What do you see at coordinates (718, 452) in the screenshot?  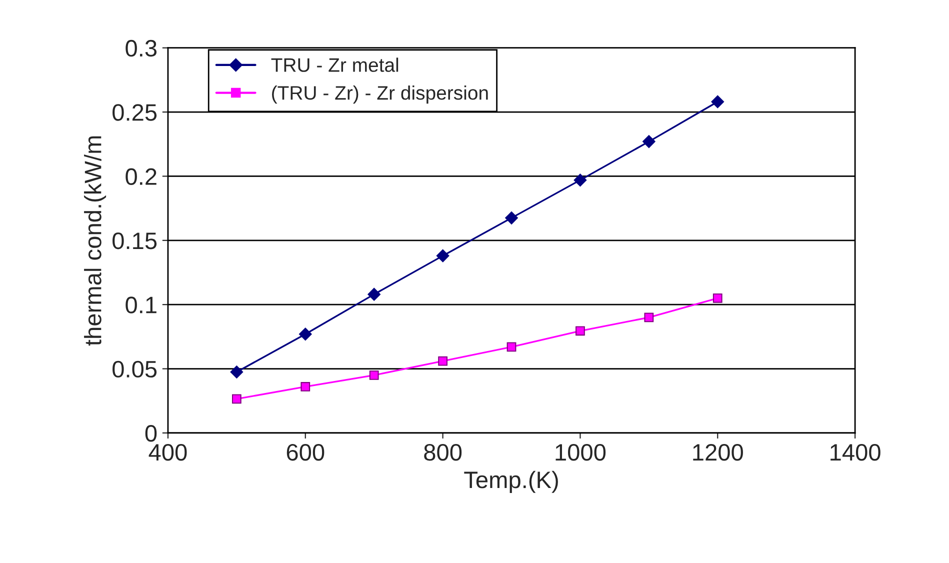 I see `x-tick-label: 1200` at bounding box center [718, 452].